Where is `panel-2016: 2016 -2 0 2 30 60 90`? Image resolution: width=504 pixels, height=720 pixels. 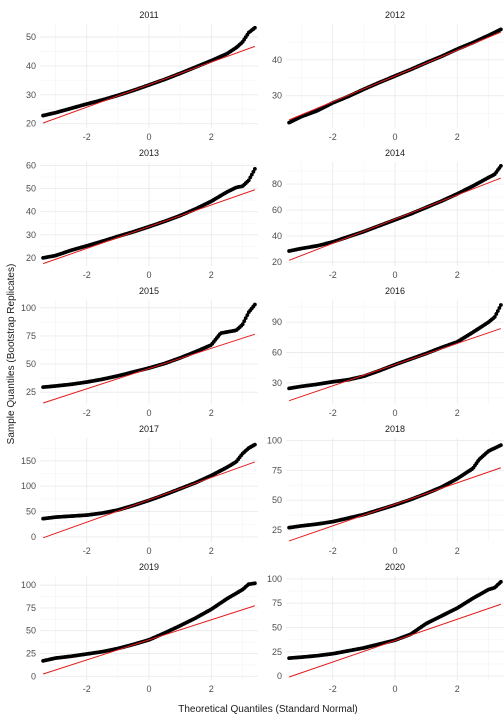
panel-2016: 2016 -2 0 2 30 60 90 is located at coordinates (388, 352).